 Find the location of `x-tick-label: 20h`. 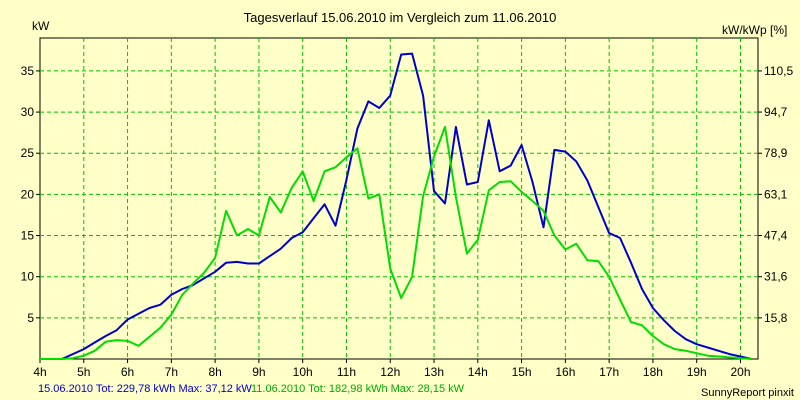

x-tick-label: 20h is located at coordinates (740, 372).